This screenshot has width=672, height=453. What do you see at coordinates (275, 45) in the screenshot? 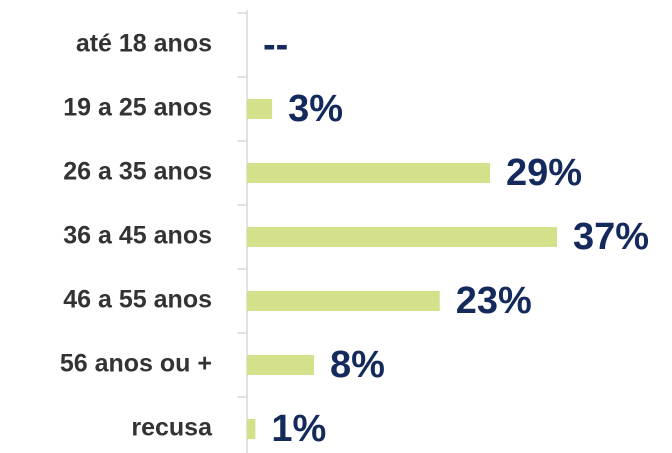
I see `data-label: --` at bounding box center [275, 45].